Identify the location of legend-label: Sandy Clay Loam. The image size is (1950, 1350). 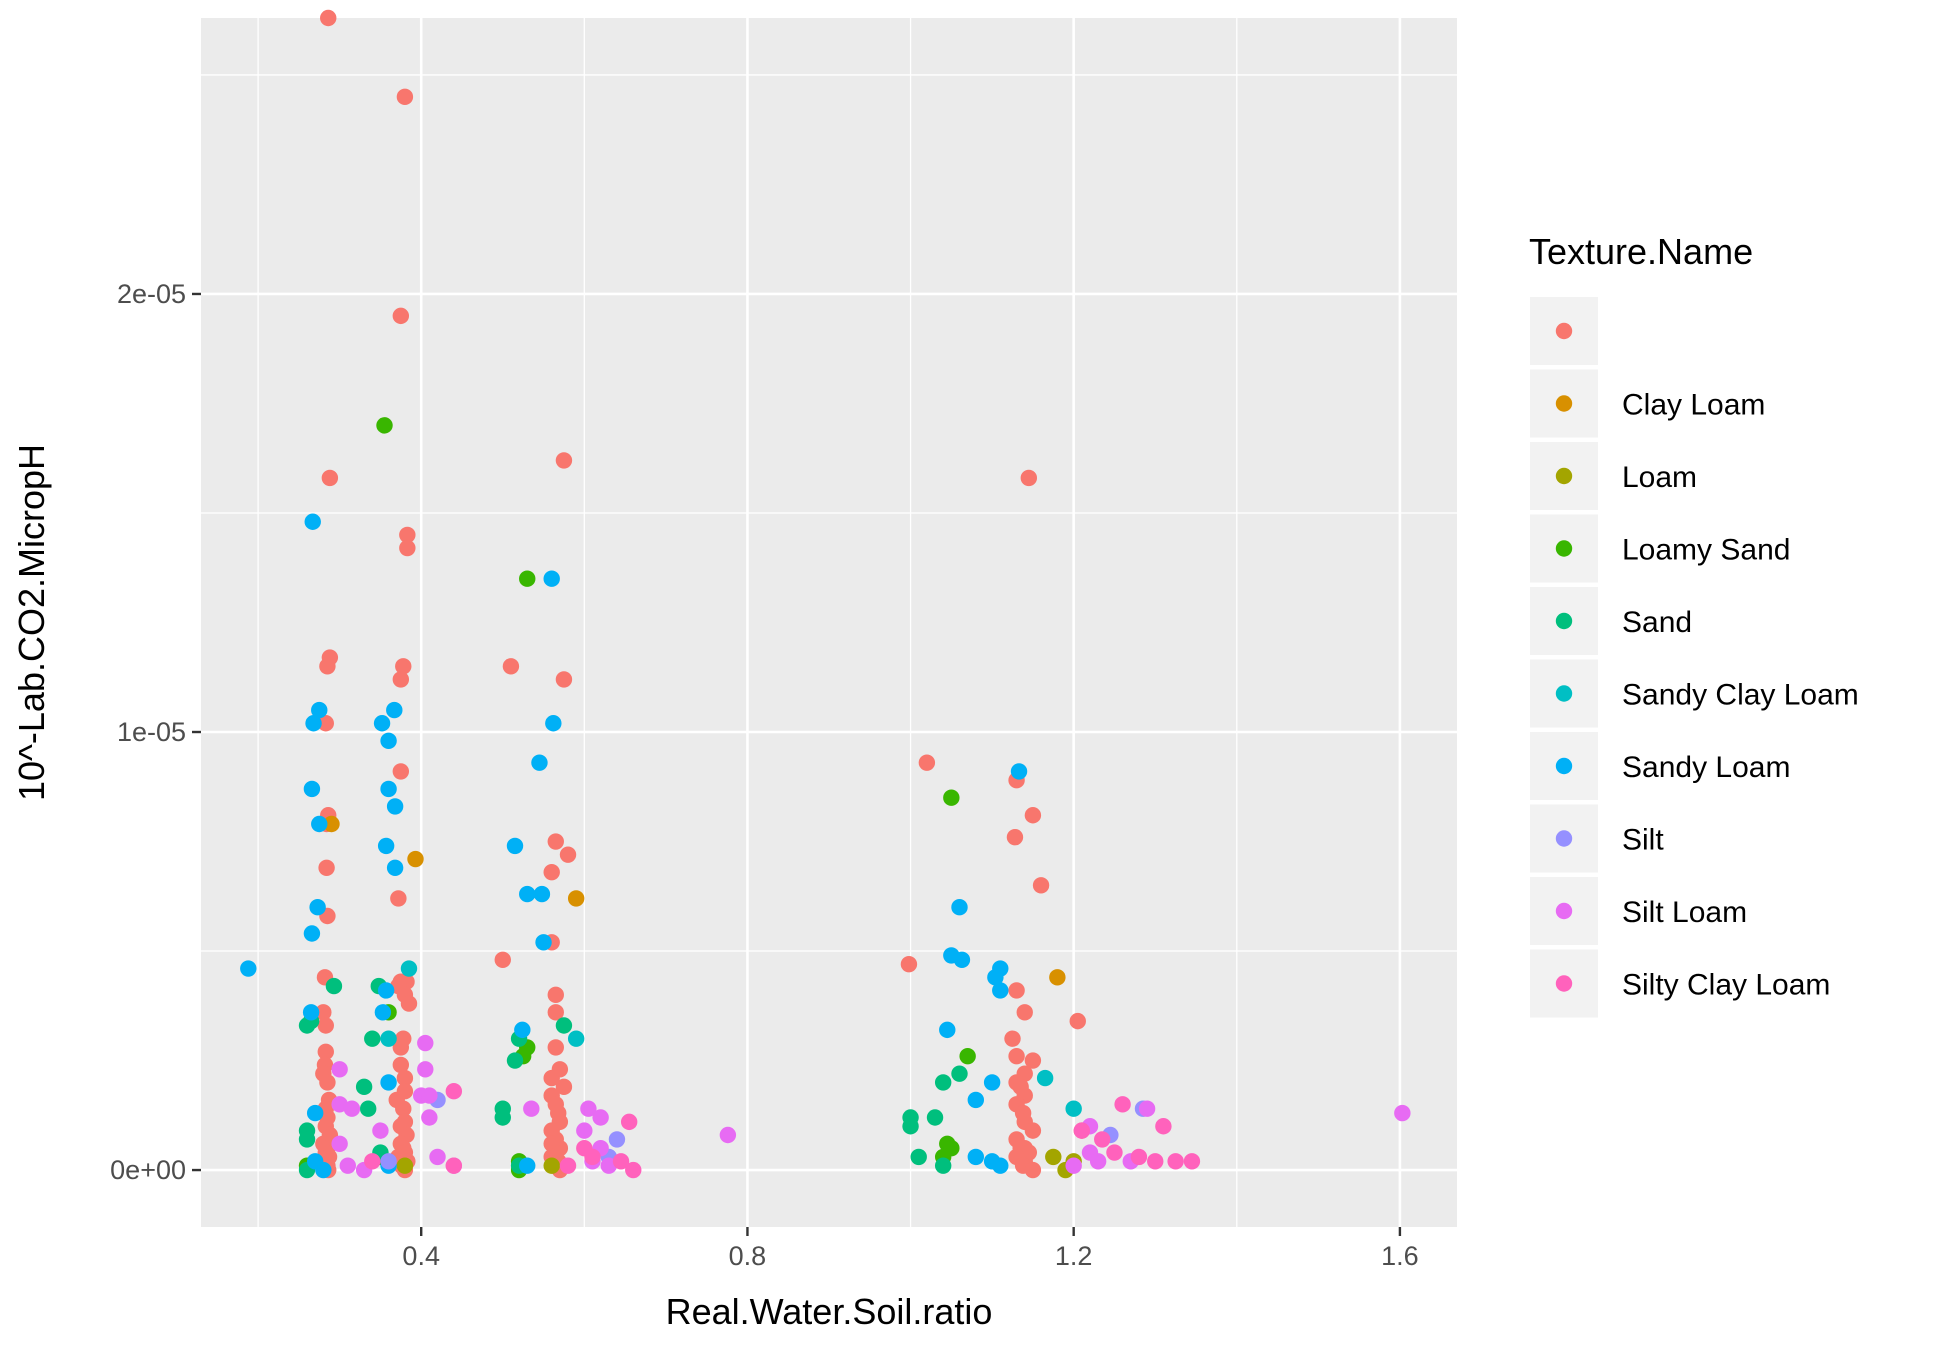
(1740, 695).